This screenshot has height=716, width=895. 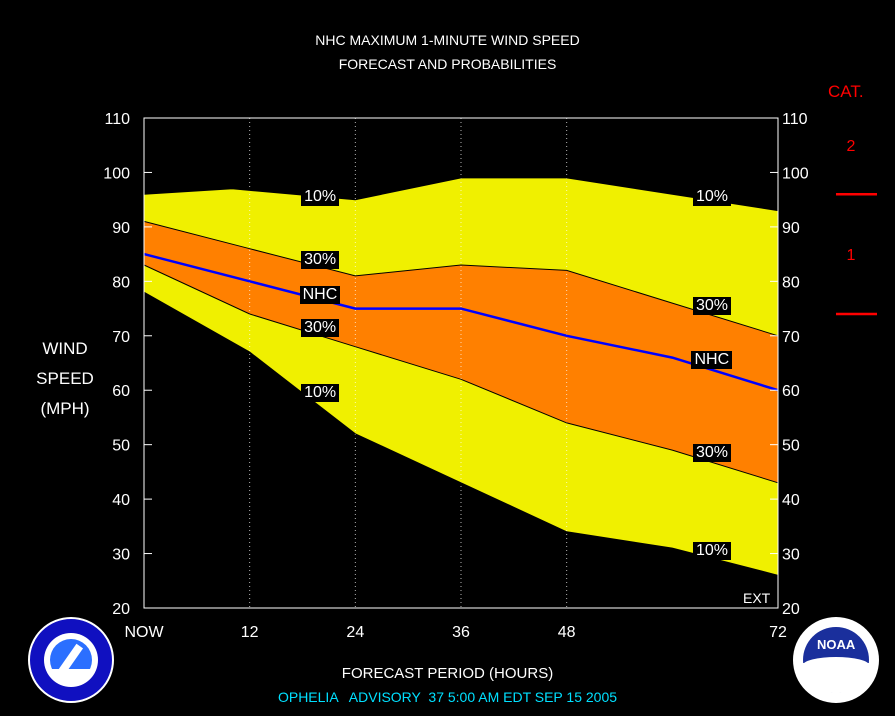 I want to click on y-tick-label-right-100: 100, so click(x=795, y=173).